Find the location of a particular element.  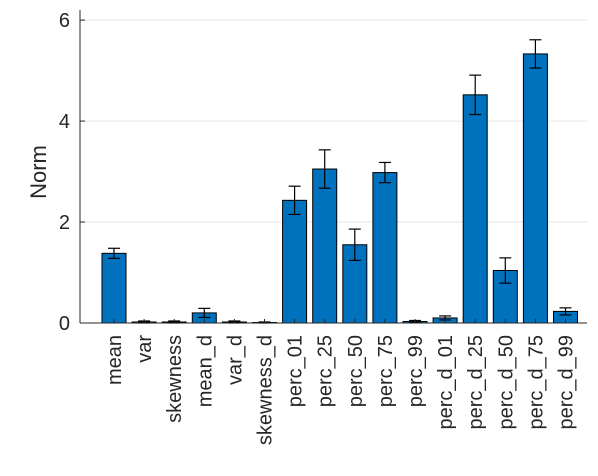

x-tick-label: mean_d is located at coordinates (205, 371).